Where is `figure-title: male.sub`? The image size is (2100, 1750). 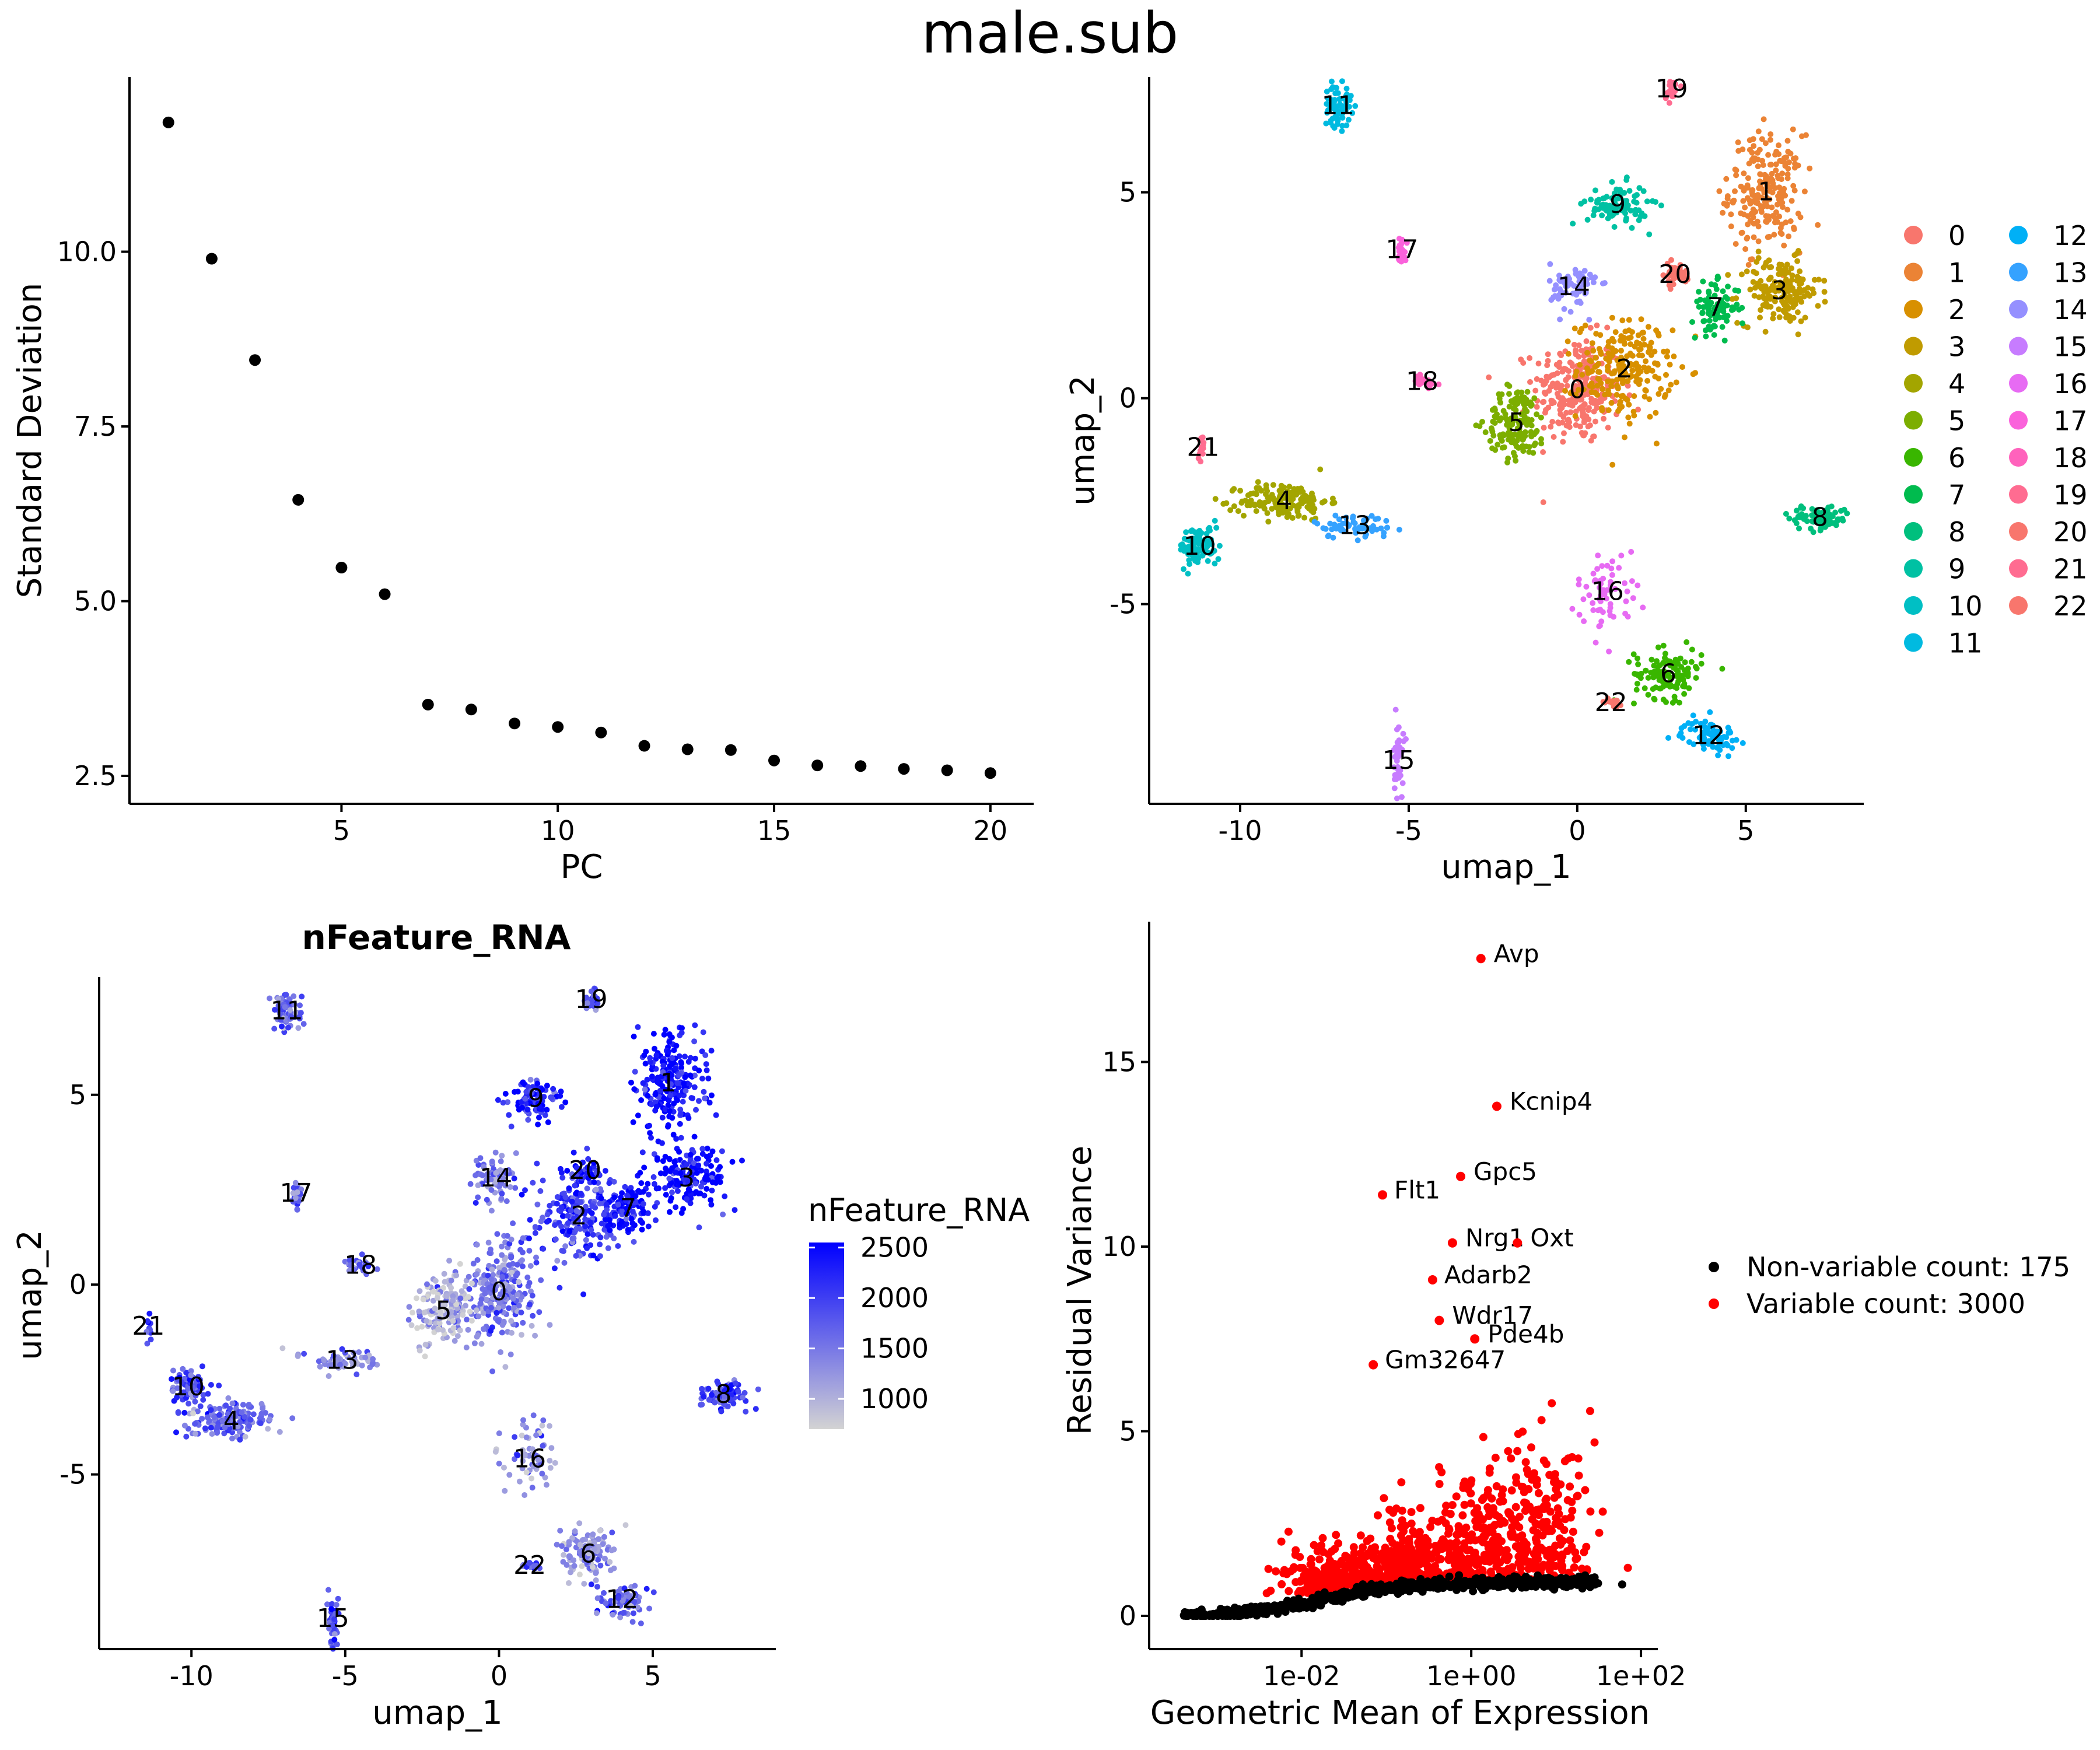
figure-title: male.sub is located at coordinates (1050, 33).